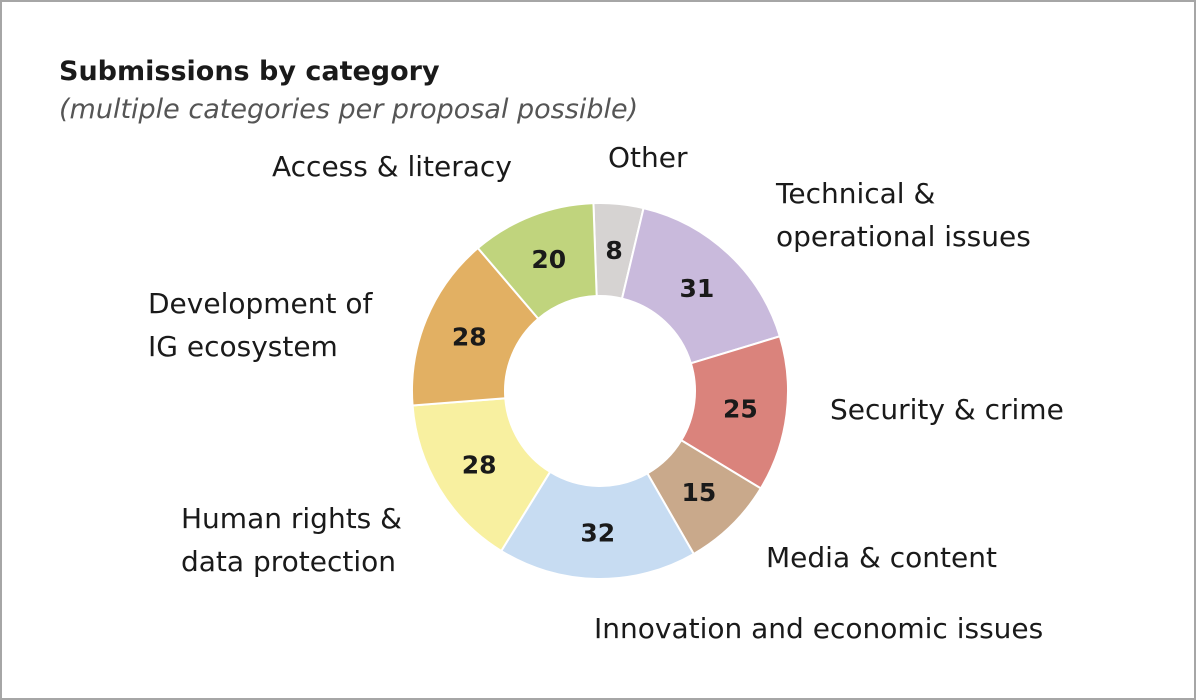 This screenshot has height=700, width=1196. What do you see at coordinates (613, 250) in the screenshot?
I see `value-label: 8` at bounding box center [613, 250].